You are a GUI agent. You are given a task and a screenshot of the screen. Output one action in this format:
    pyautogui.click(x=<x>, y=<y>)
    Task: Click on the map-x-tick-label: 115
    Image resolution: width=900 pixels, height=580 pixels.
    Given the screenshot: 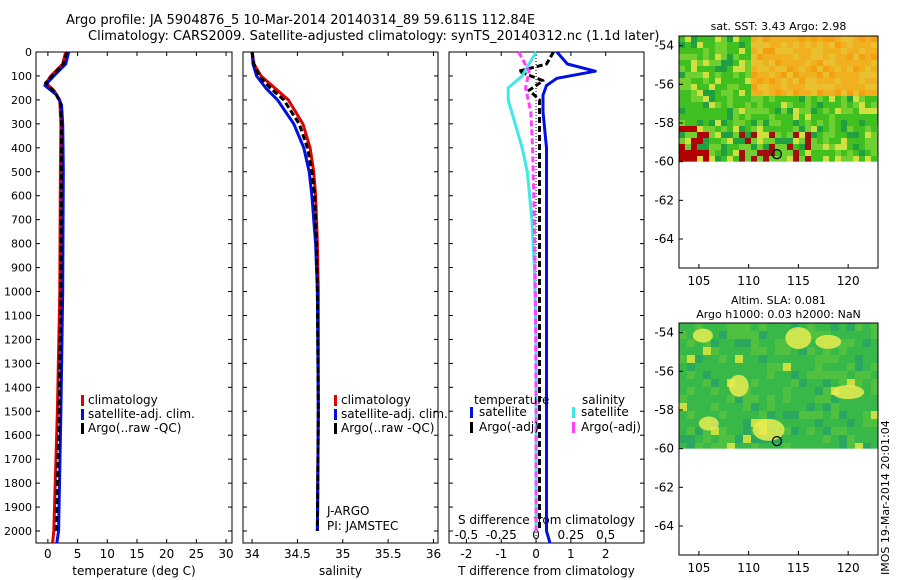 What is the action you would take?
    pyautogui.click(x=798, y=281)
    